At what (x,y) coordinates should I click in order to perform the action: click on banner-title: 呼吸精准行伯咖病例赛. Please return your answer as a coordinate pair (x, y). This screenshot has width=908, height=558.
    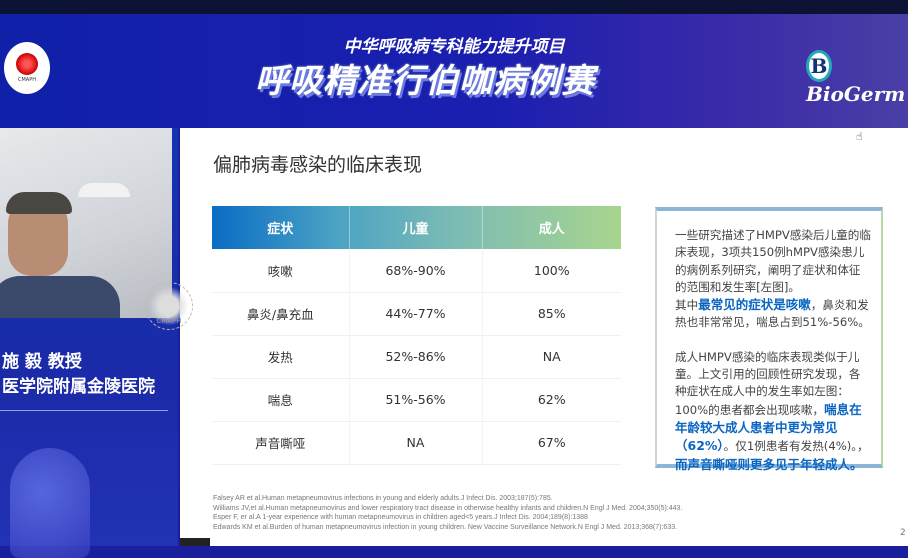
    Looking at the image, I should click on (425, 80).